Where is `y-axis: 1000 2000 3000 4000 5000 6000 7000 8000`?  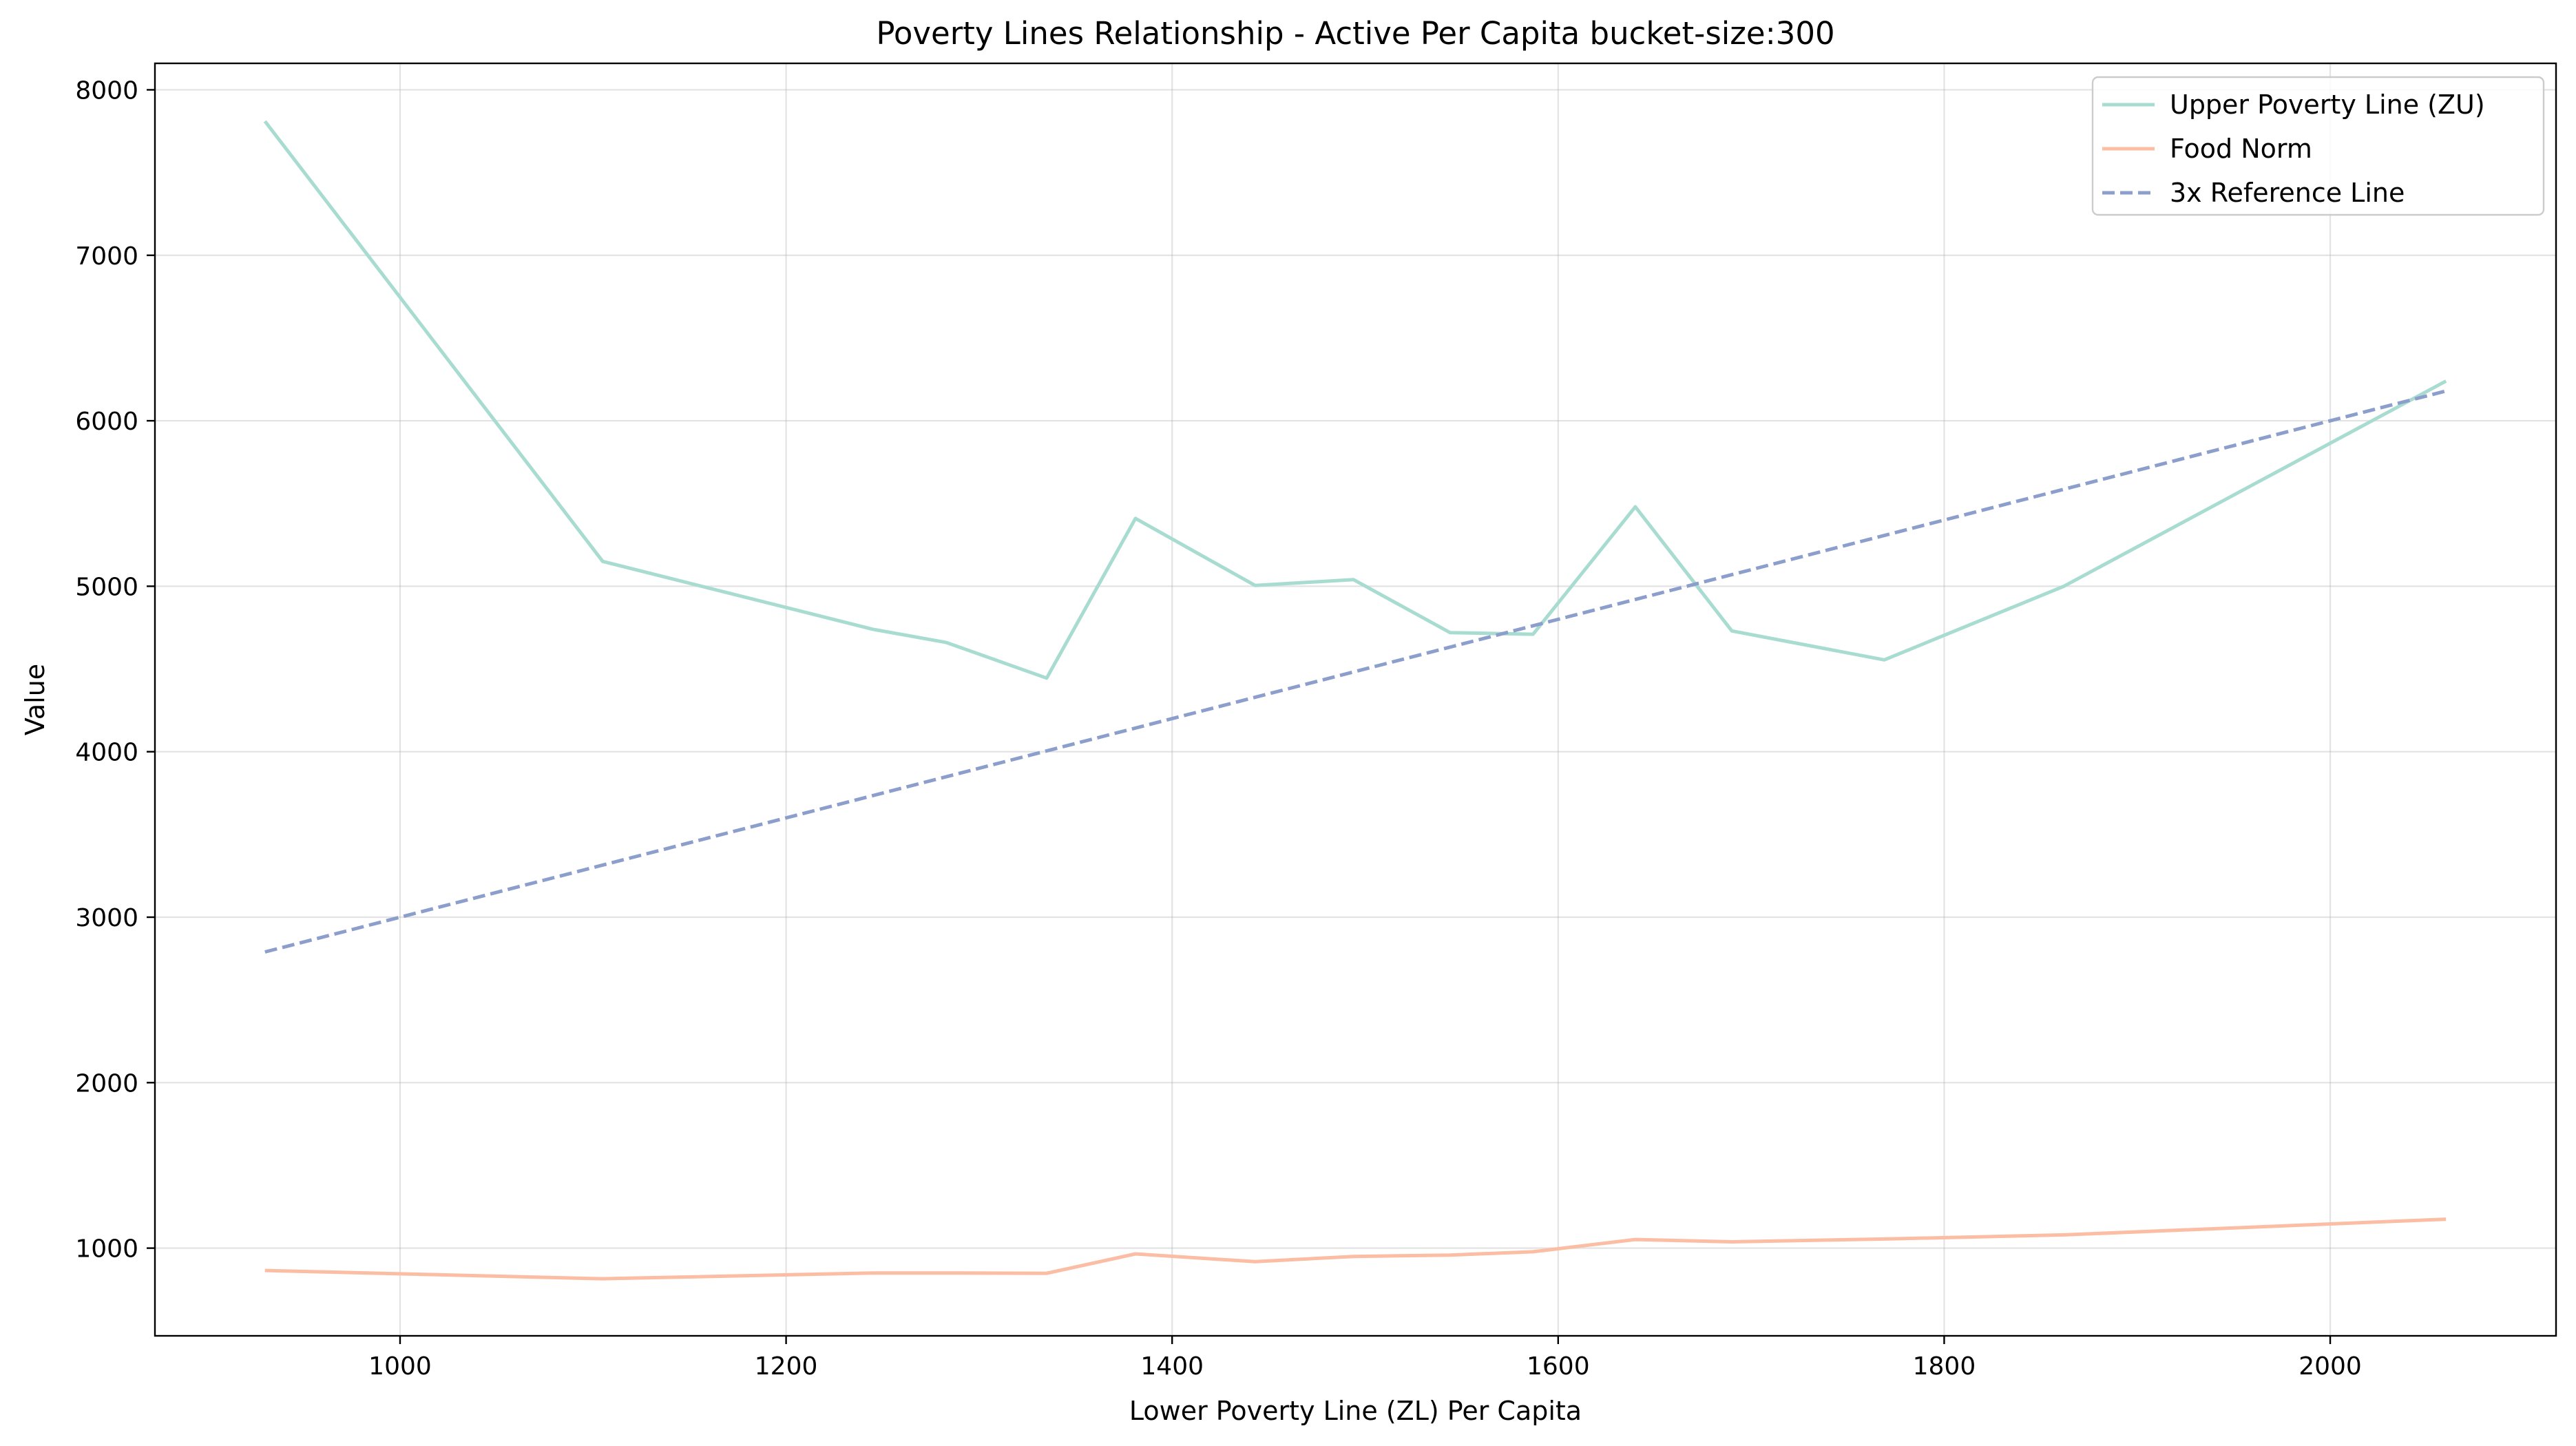
y-axis: 1000 2000 3000 4000 5000 6000 7000 8000 is located at coordinates (115, 670).